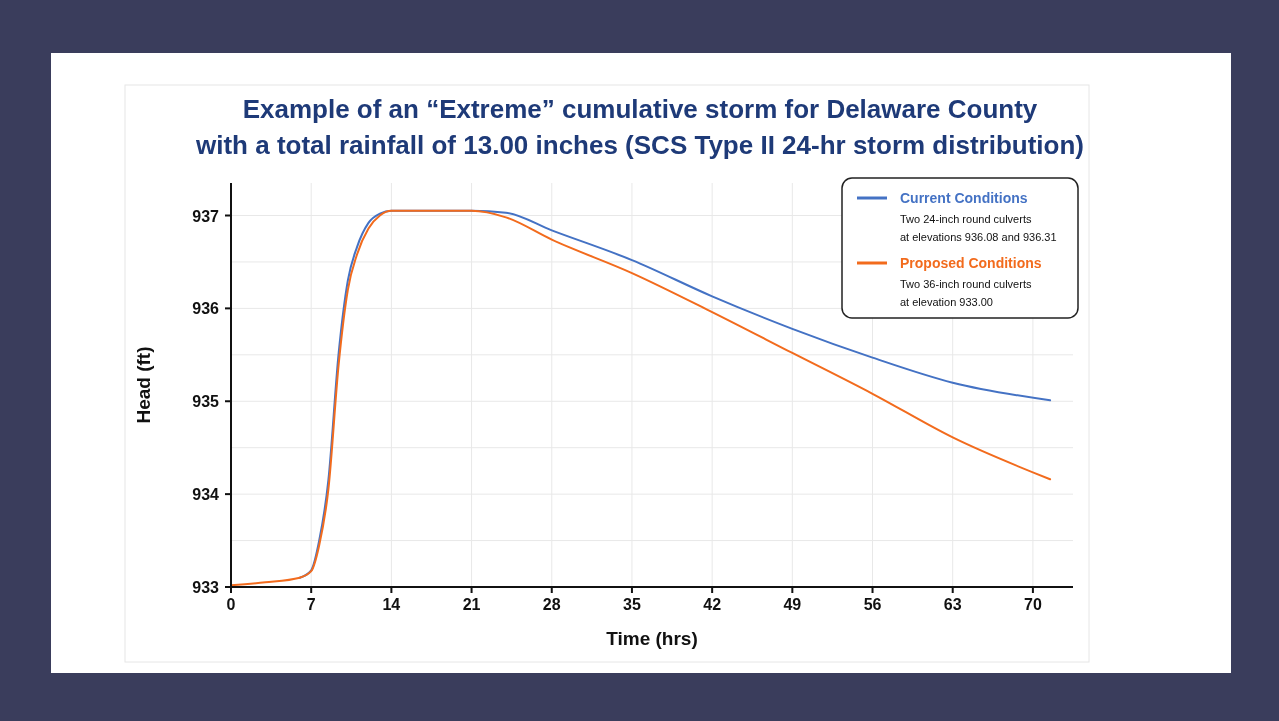  Describe the element at coordinates (971, 263) in the screenshot. I see `legend-label: Proposed Conditions` at that location.